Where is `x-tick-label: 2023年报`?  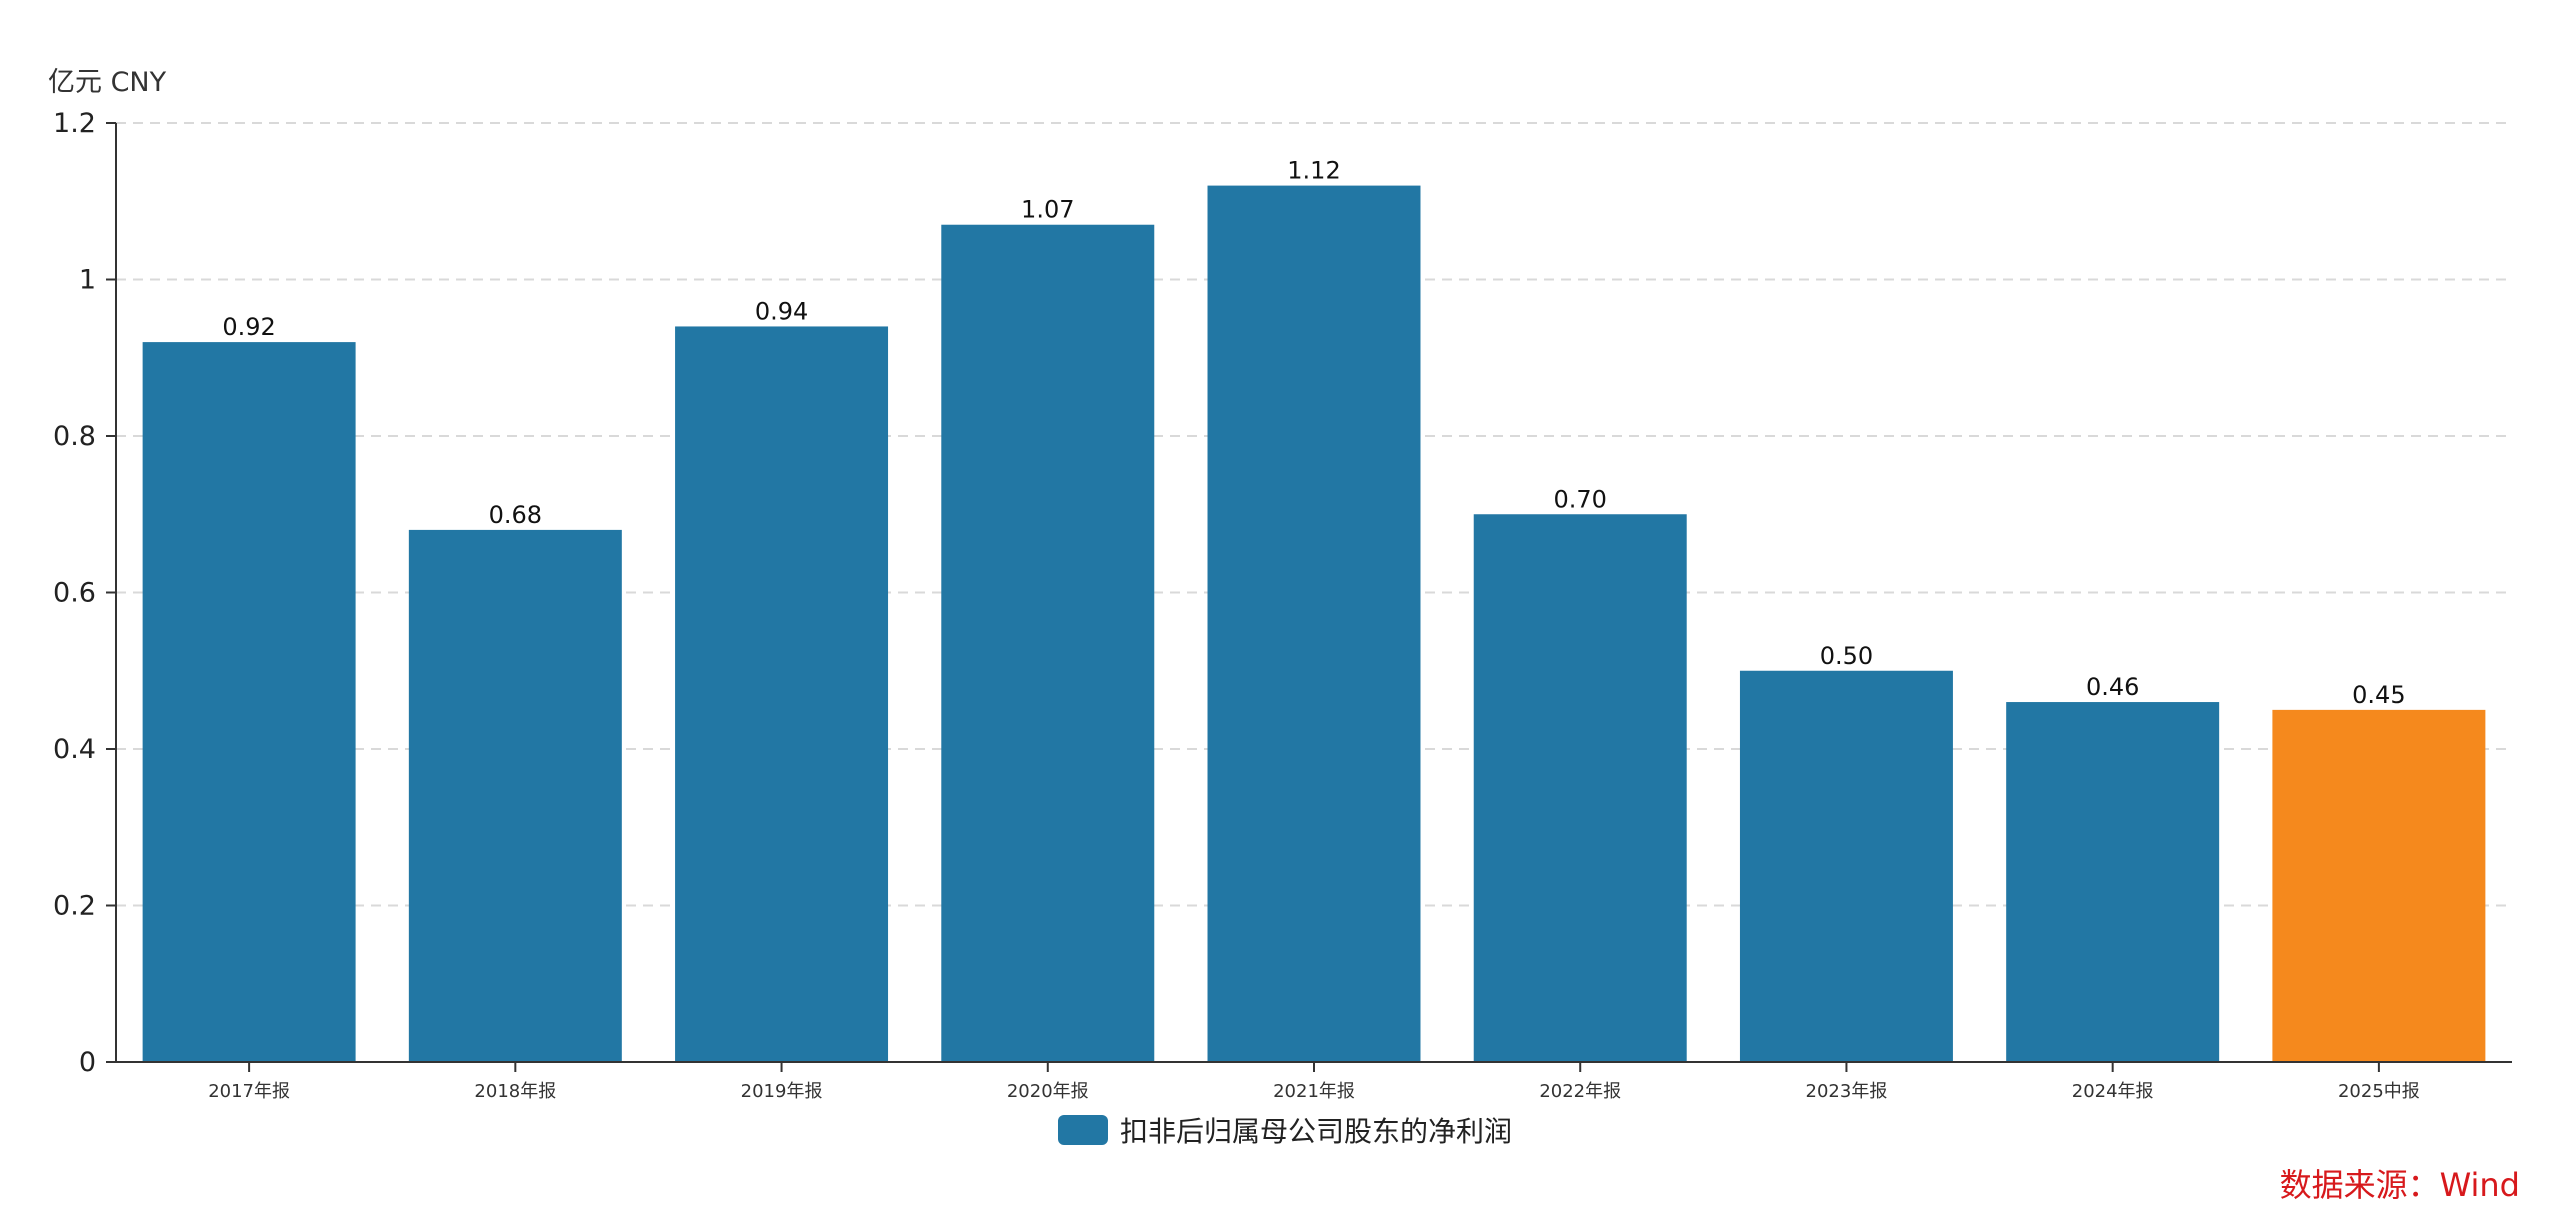
x-tick-label: 2023年报 is located at coordinates (1847, 1091).